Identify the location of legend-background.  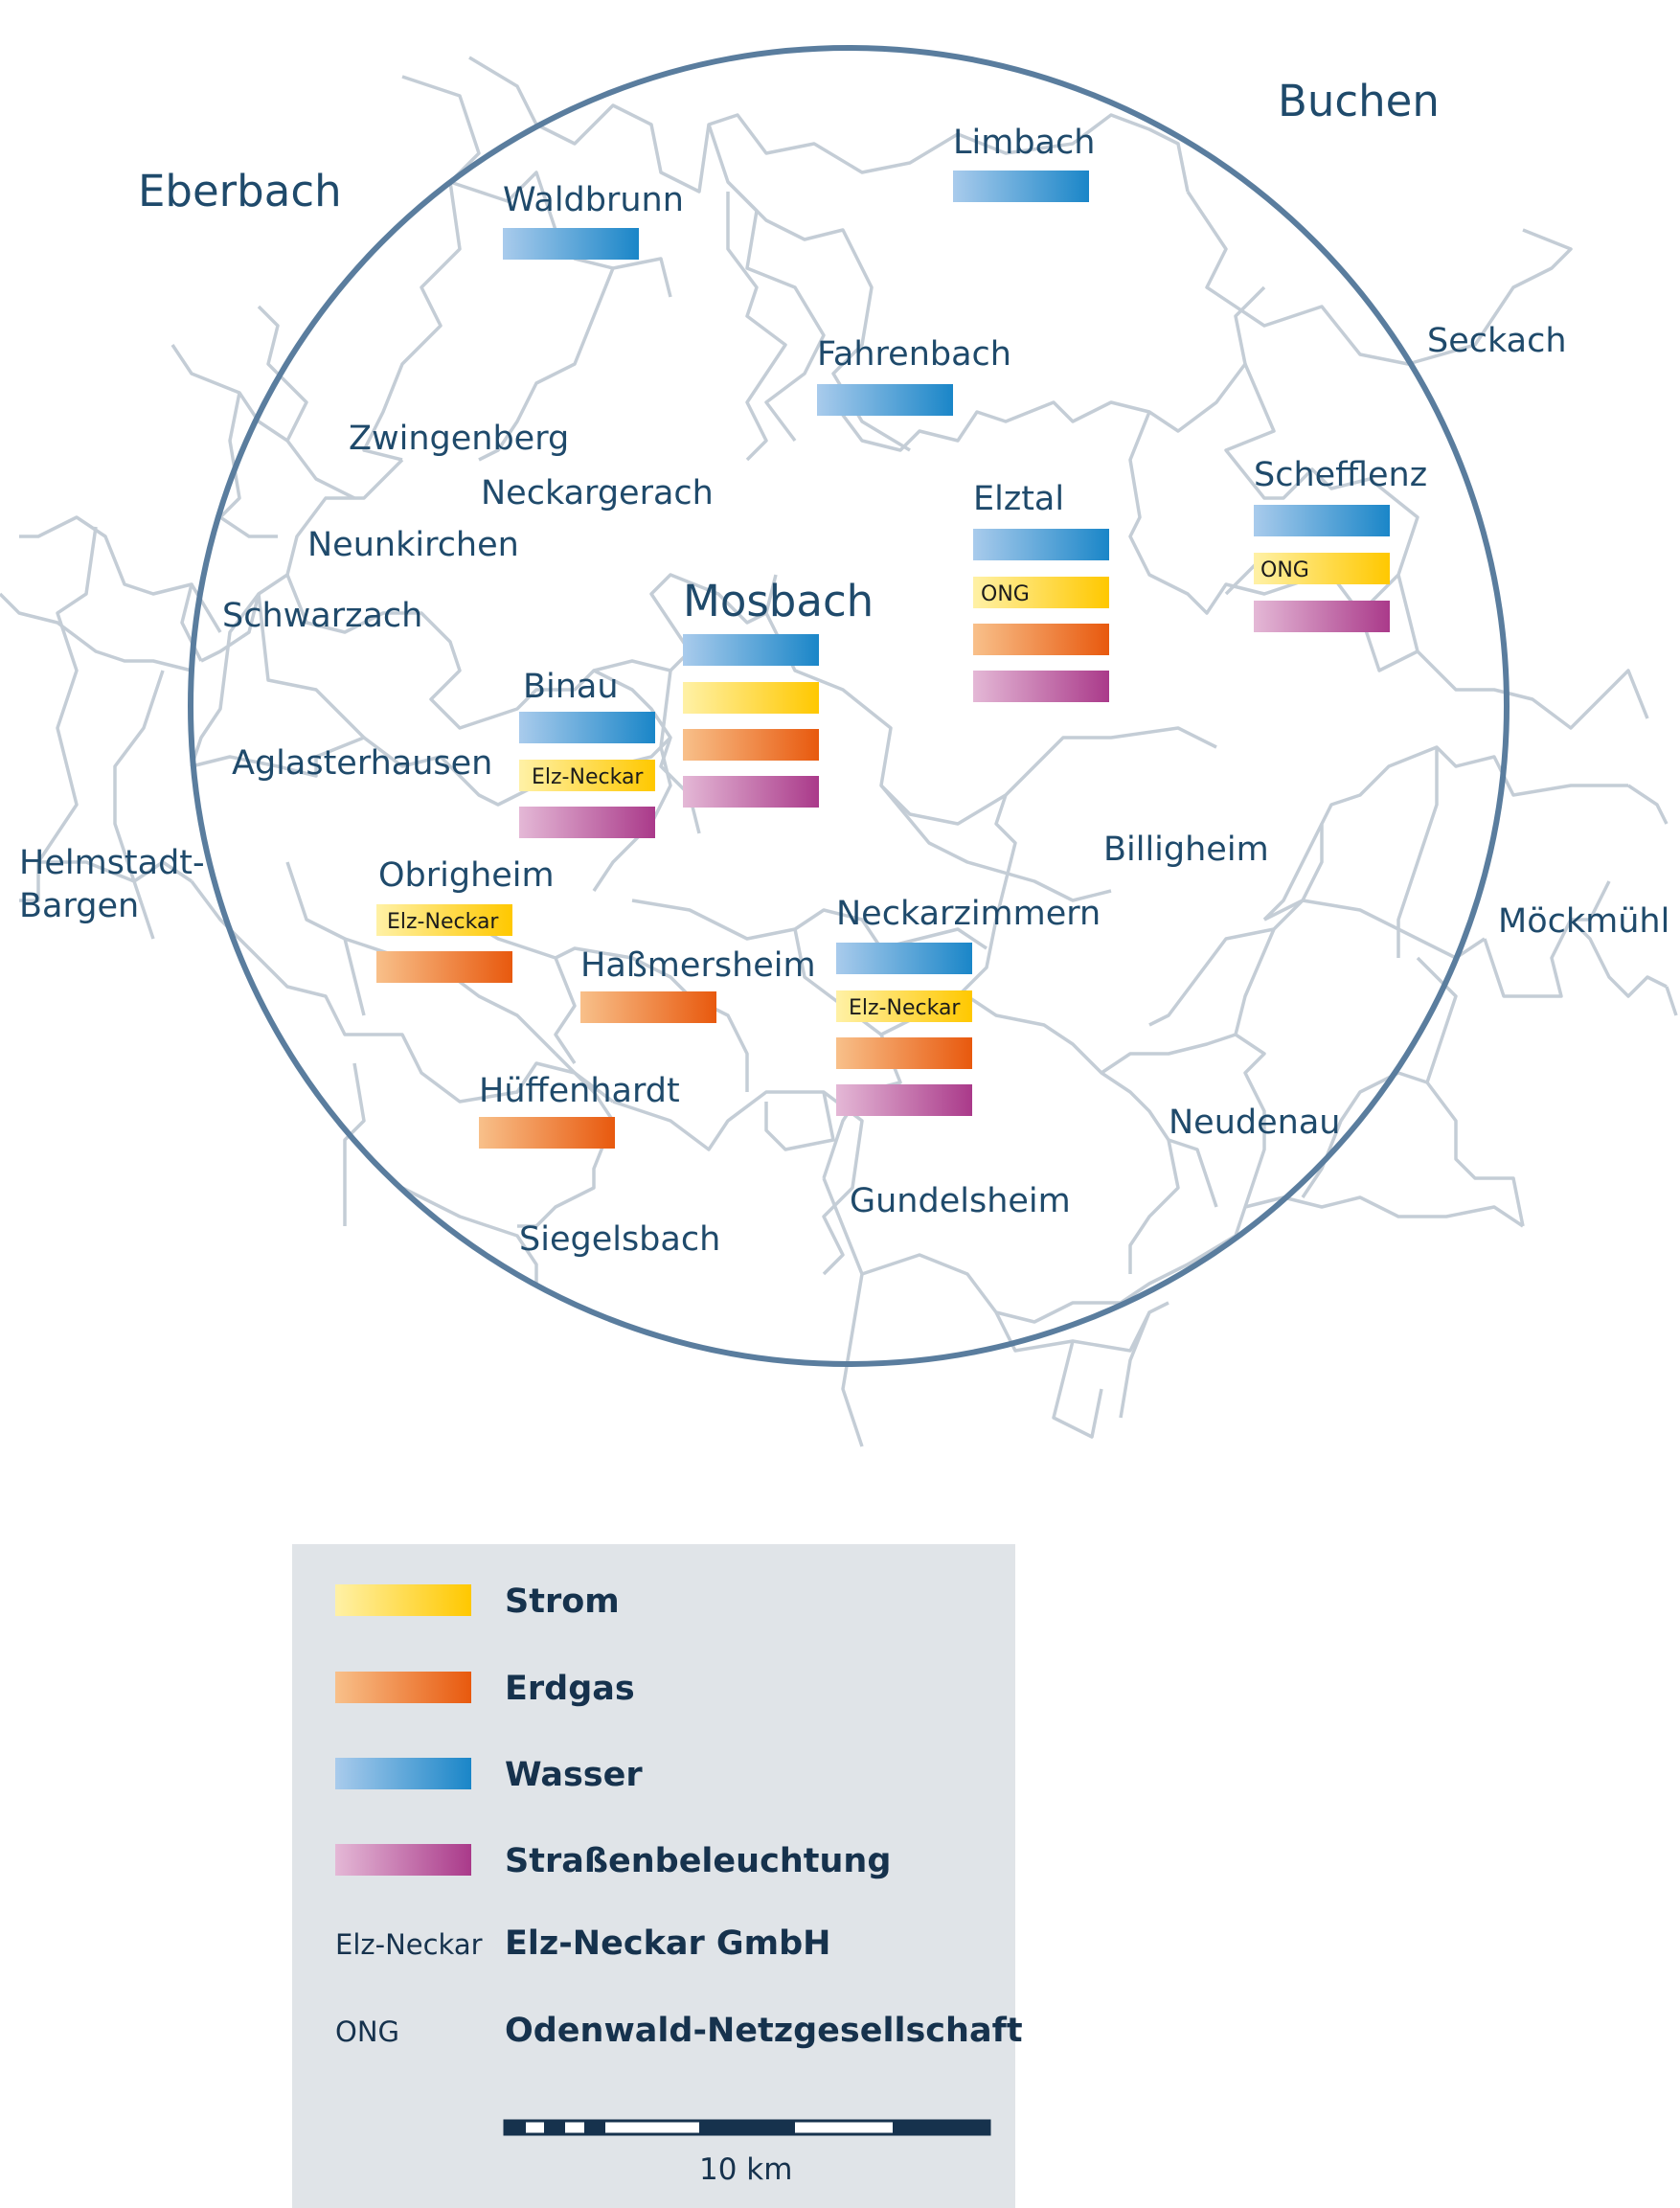
(653, 1876).